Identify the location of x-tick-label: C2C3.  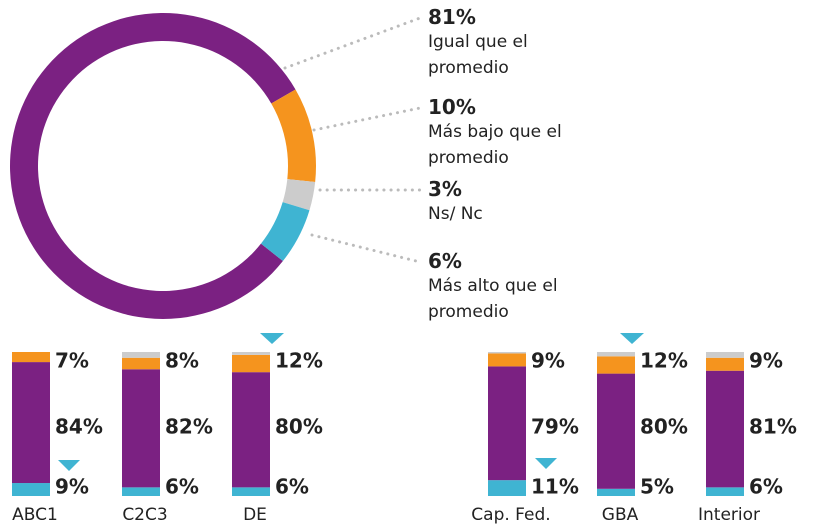
(144, 515).